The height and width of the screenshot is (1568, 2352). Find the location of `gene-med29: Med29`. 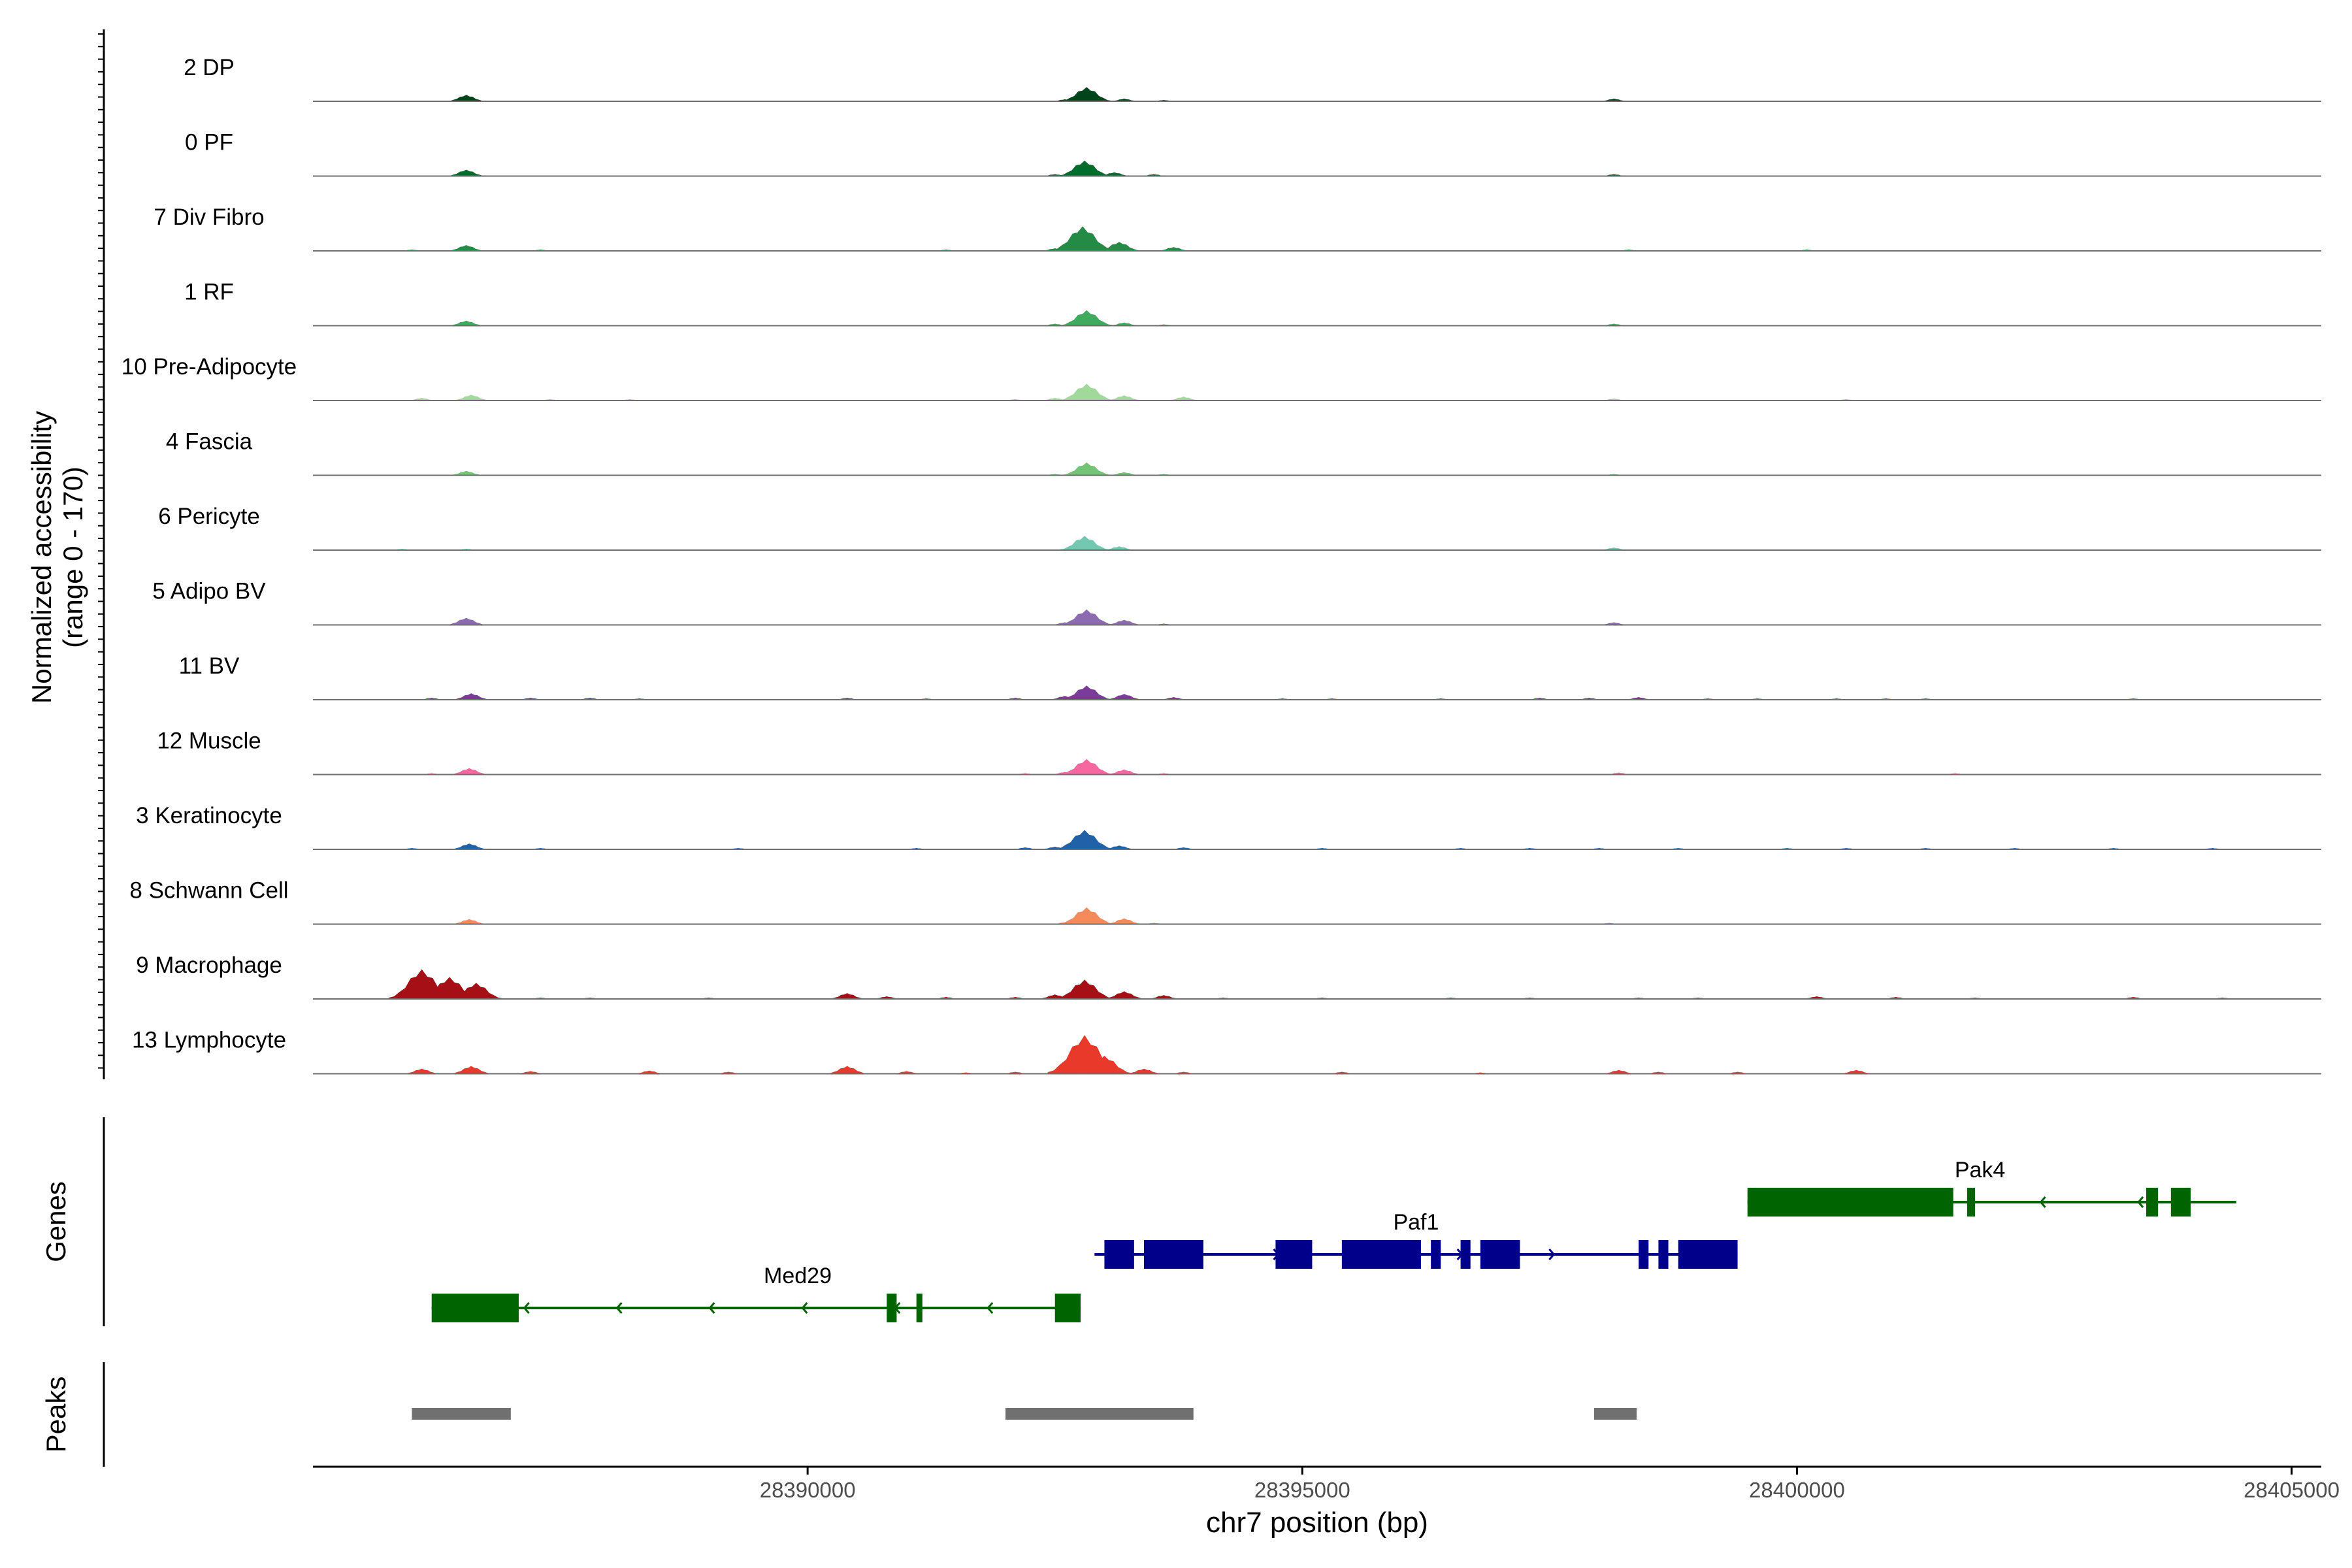

gene-med29: Med29 is located at coordinates (756, 1293).